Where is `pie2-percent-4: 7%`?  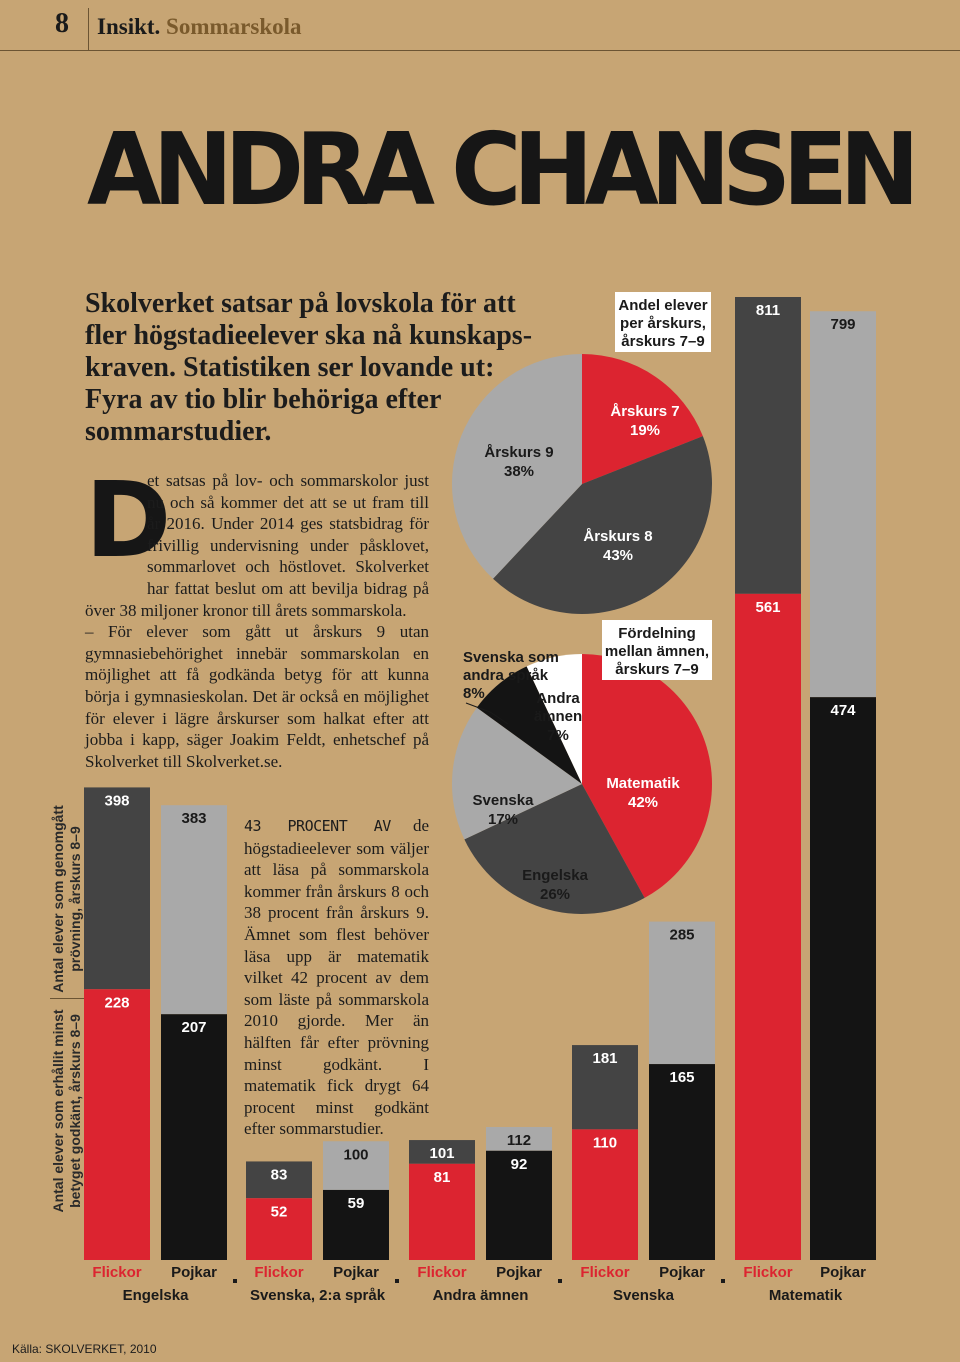
pie2-percent-4: 7% is located at coordinates (558, 735).